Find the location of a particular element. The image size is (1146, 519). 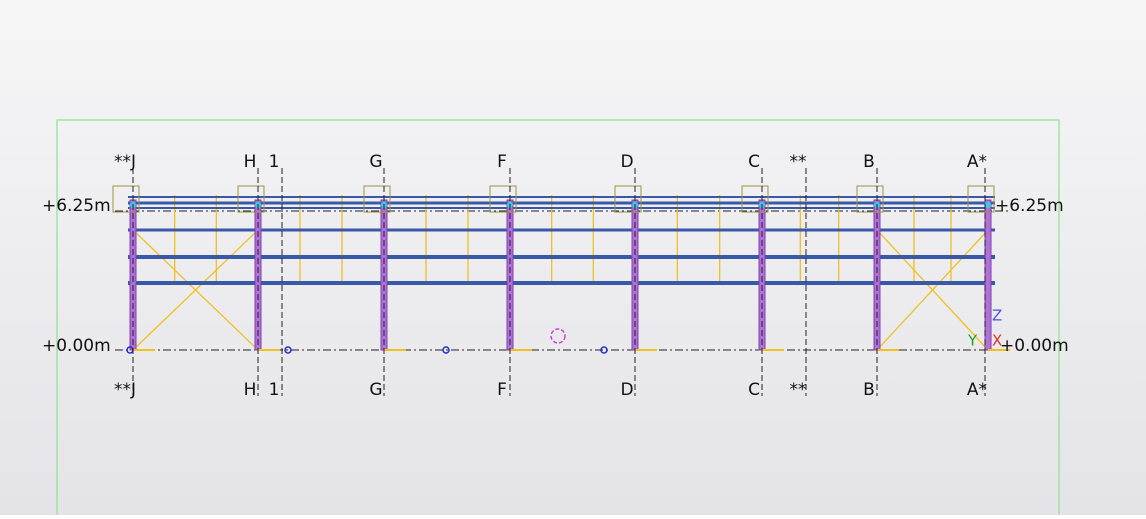

node is located at coordinates (988, 205).